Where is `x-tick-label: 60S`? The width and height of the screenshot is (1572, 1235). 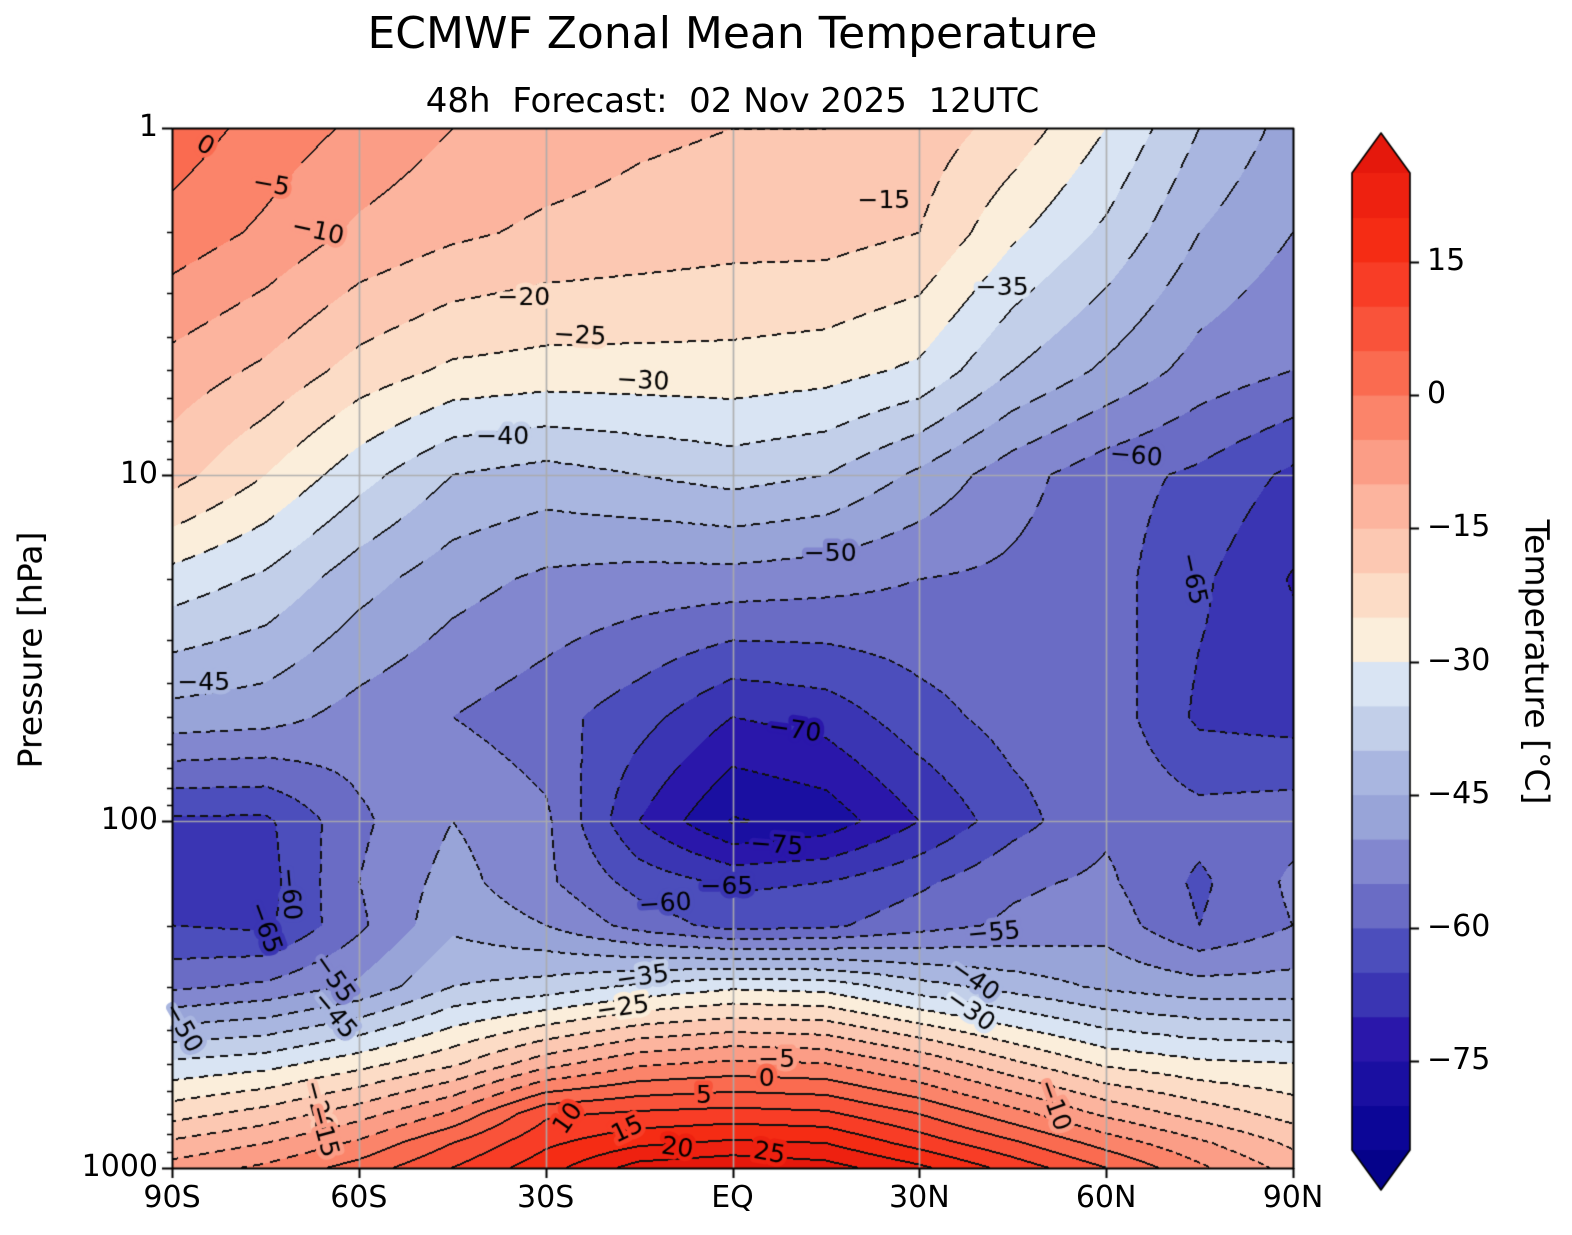 x-tick-label: 60S is located at coordinates (359, 1197).